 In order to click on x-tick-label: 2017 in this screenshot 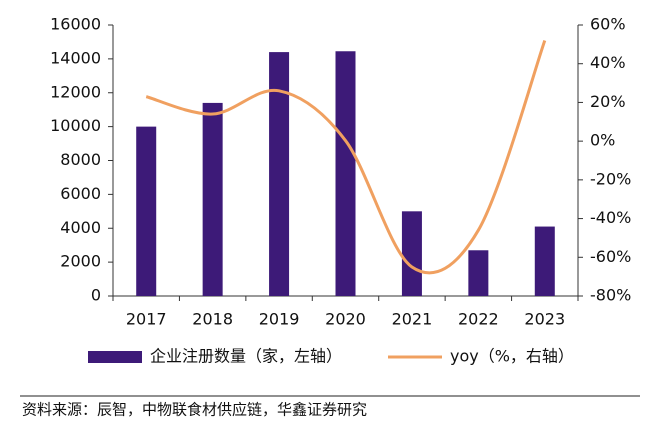, I will do `click(146, 319)`.